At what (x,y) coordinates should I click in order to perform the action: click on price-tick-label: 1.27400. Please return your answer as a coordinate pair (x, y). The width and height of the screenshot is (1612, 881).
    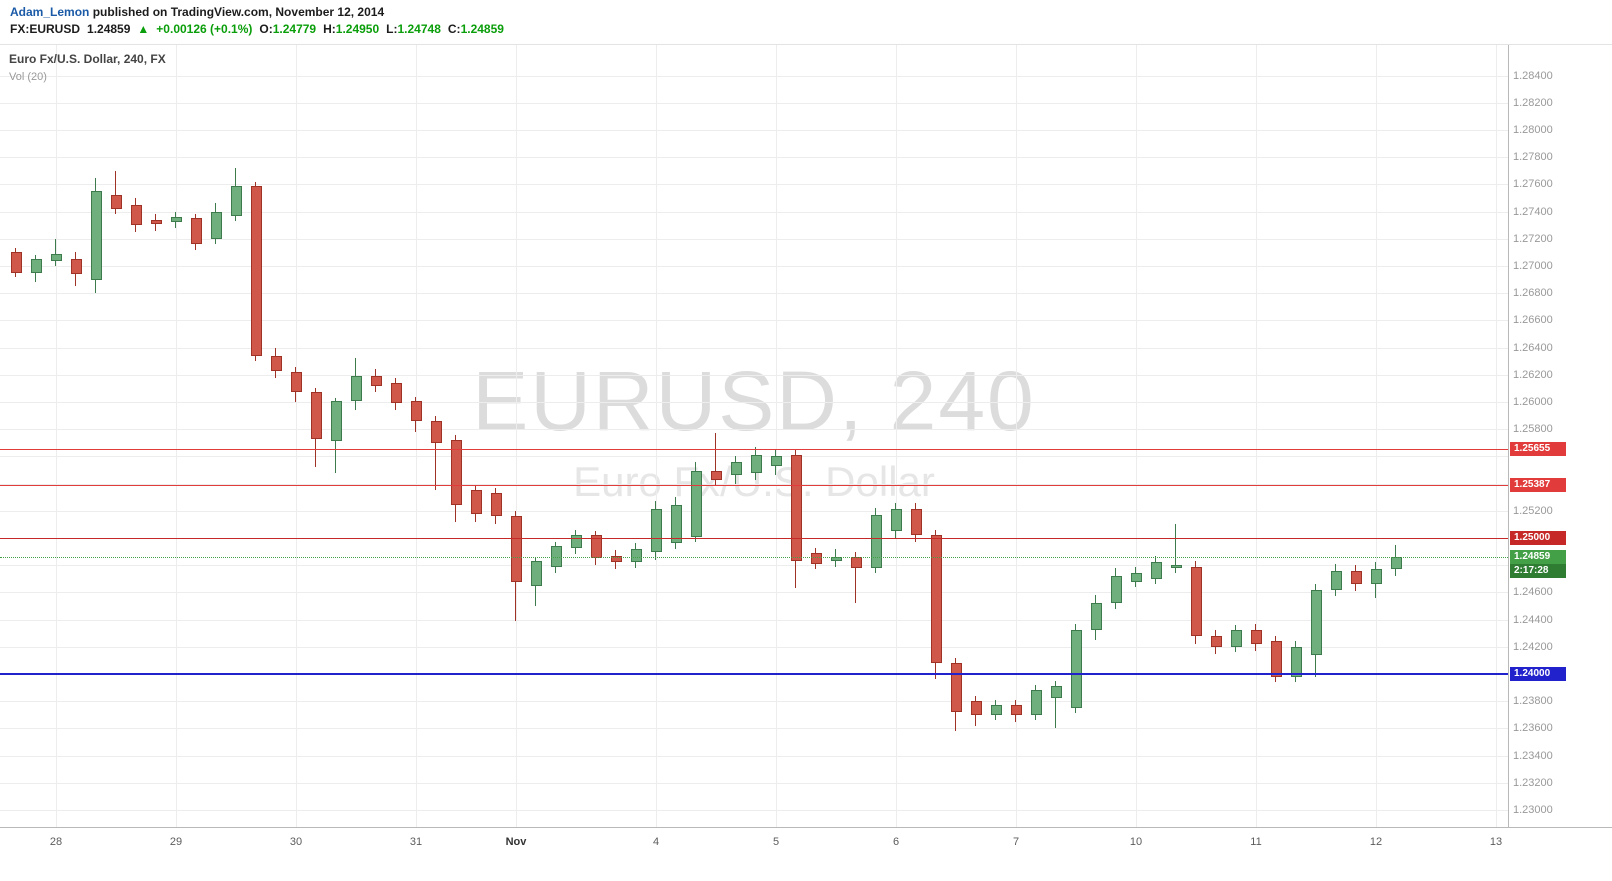
    Looking at the image, I should click on (1533, 212).